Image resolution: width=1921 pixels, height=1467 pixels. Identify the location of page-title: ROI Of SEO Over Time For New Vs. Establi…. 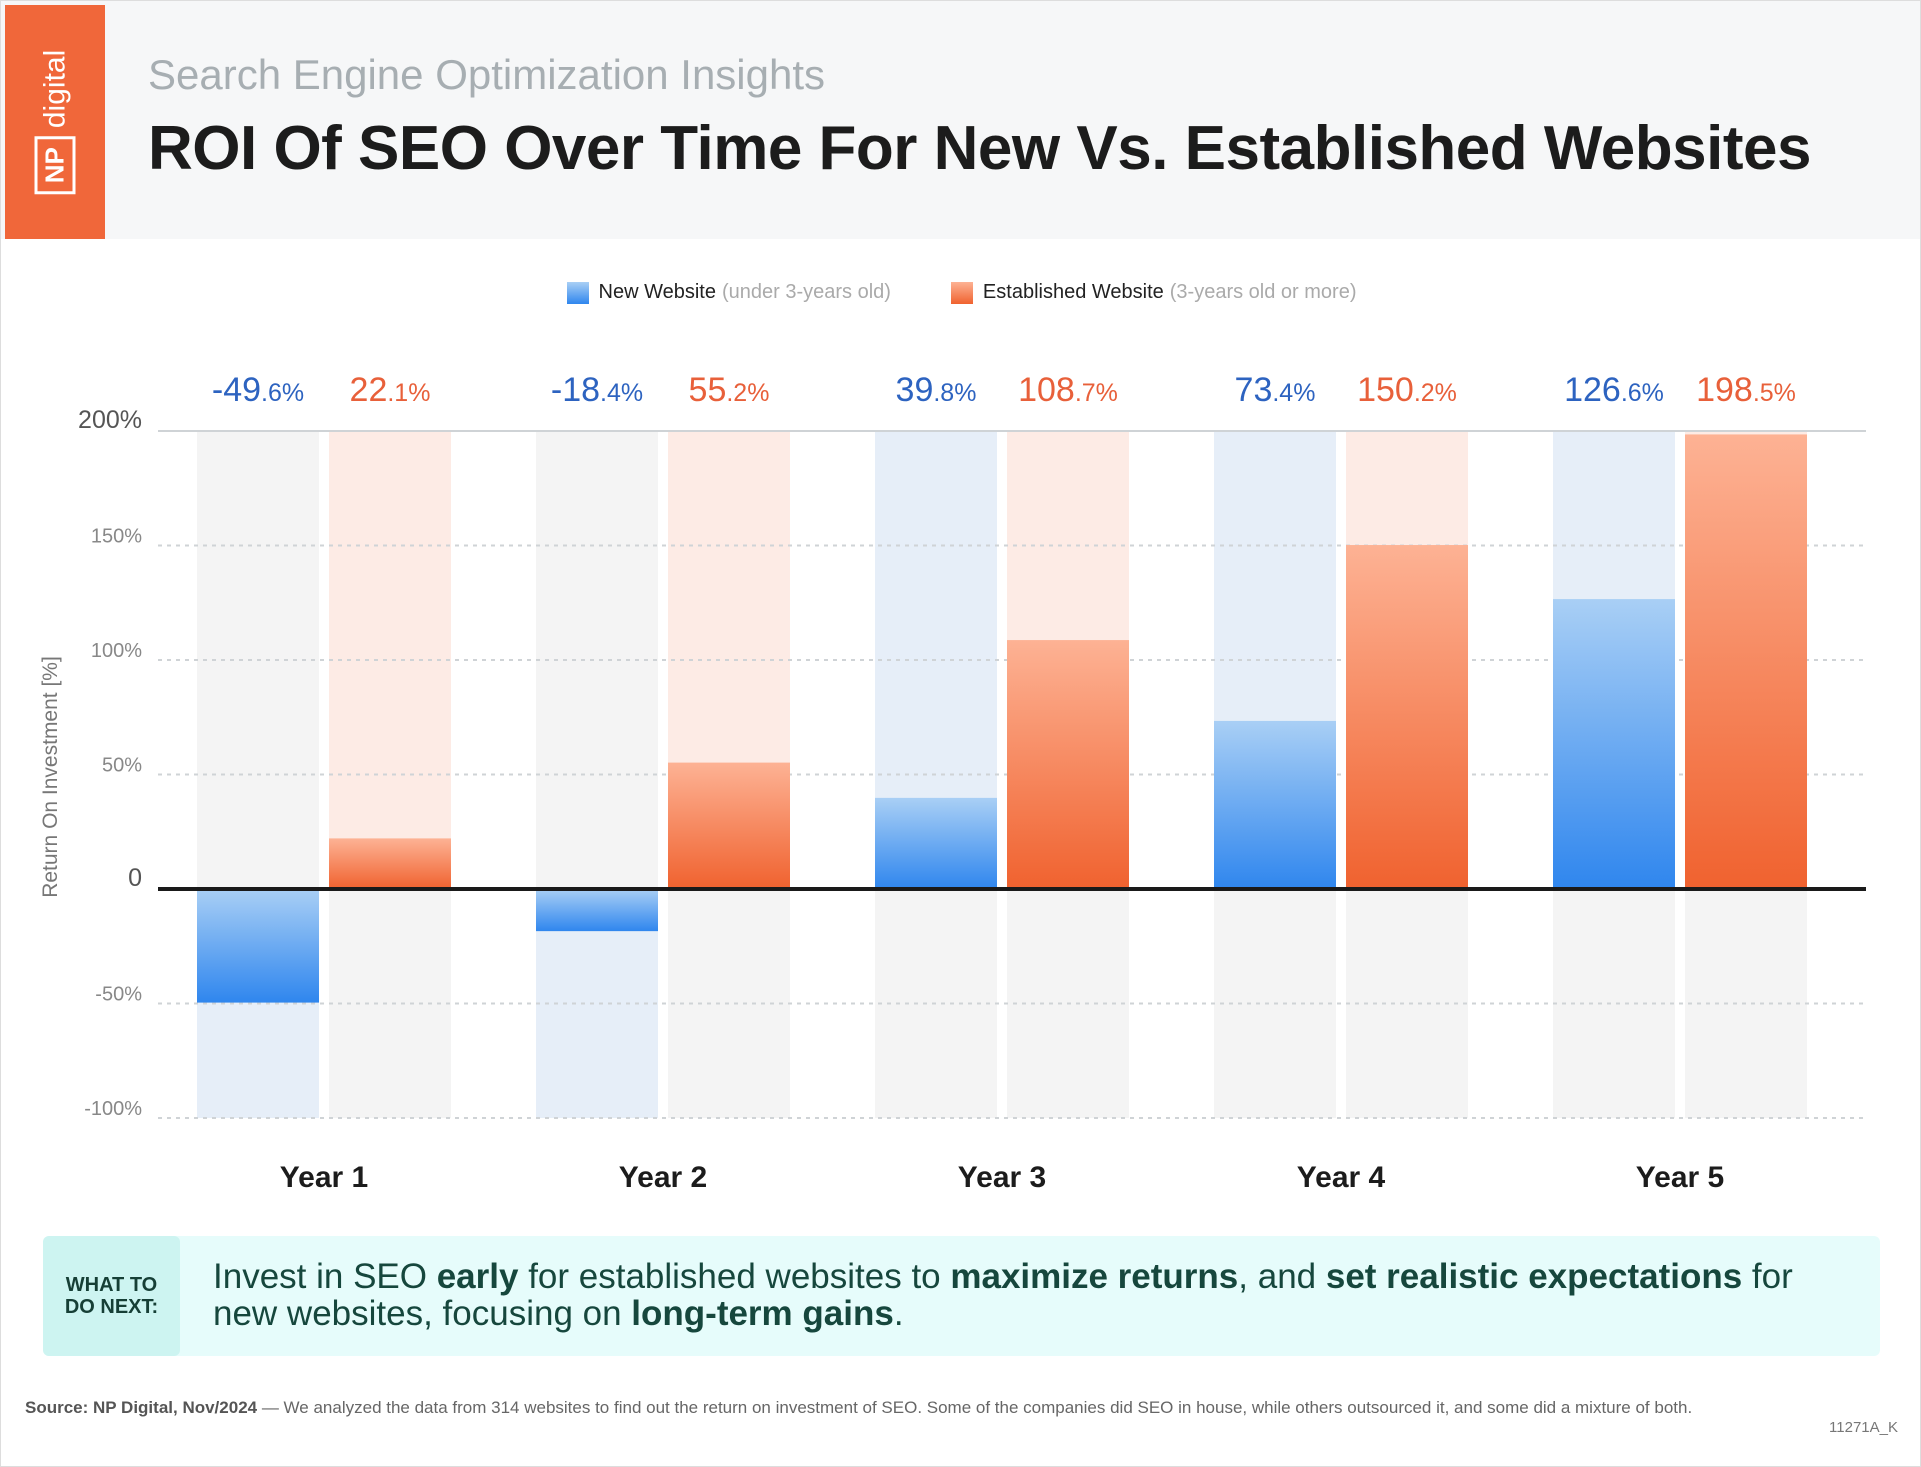
(979, 148).